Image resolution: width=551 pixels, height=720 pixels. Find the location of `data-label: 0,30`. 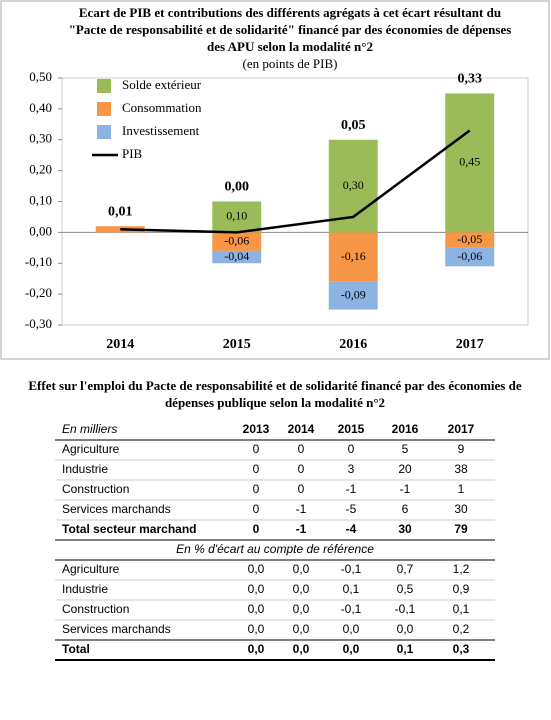

data-label: 0,30 is located at coordinates (353, 185).